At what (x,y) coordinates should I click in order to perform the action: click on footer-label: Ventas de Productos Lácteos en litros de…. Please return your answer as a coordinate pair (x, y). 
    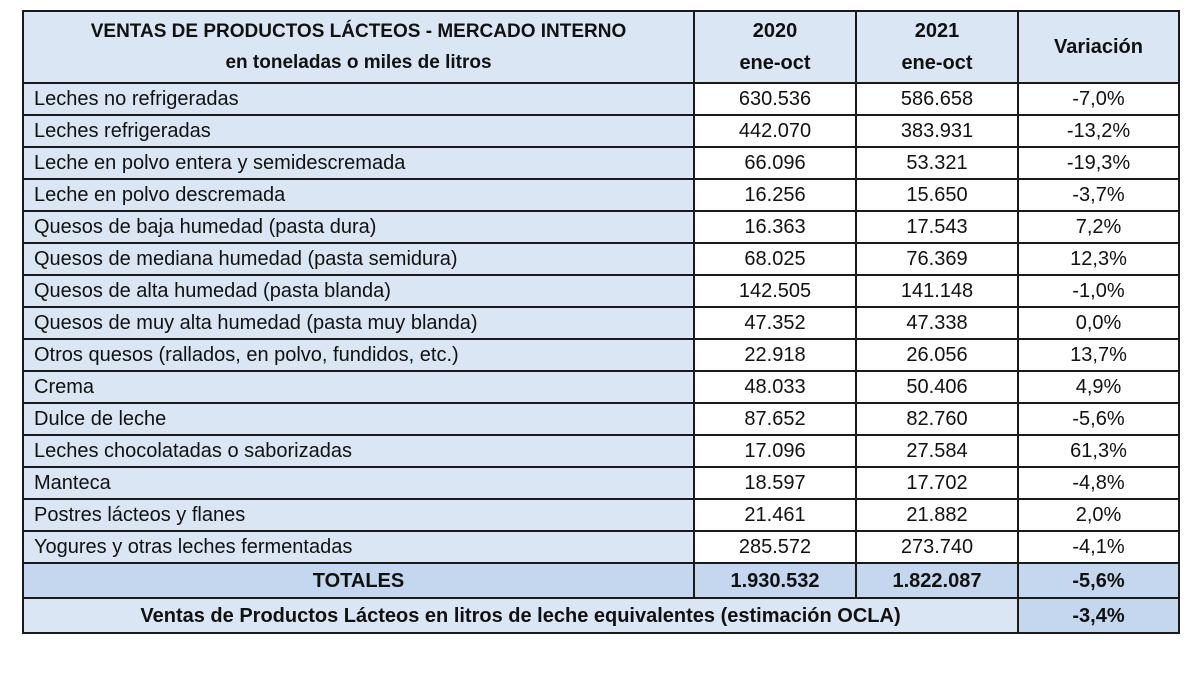
    Looking at the image, I should click on (520, 615).